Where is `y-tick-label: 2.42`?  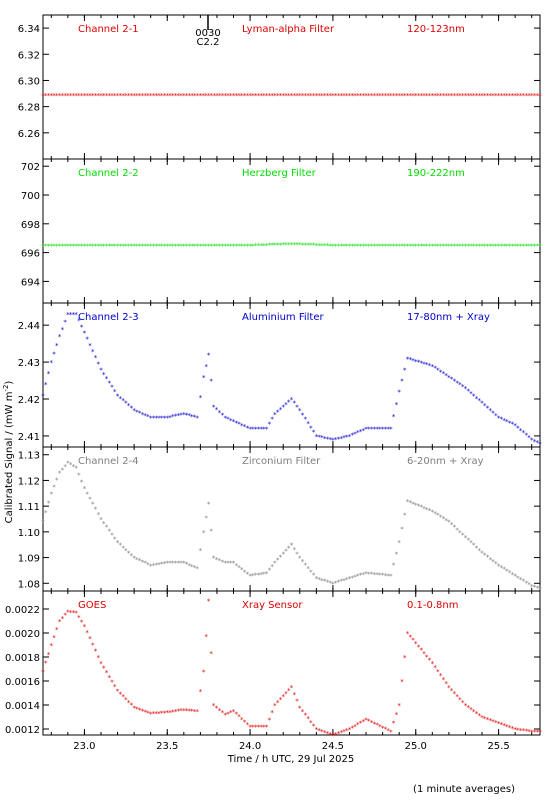 y-tick-label: 2.42 is located at coordinates (29, 400).